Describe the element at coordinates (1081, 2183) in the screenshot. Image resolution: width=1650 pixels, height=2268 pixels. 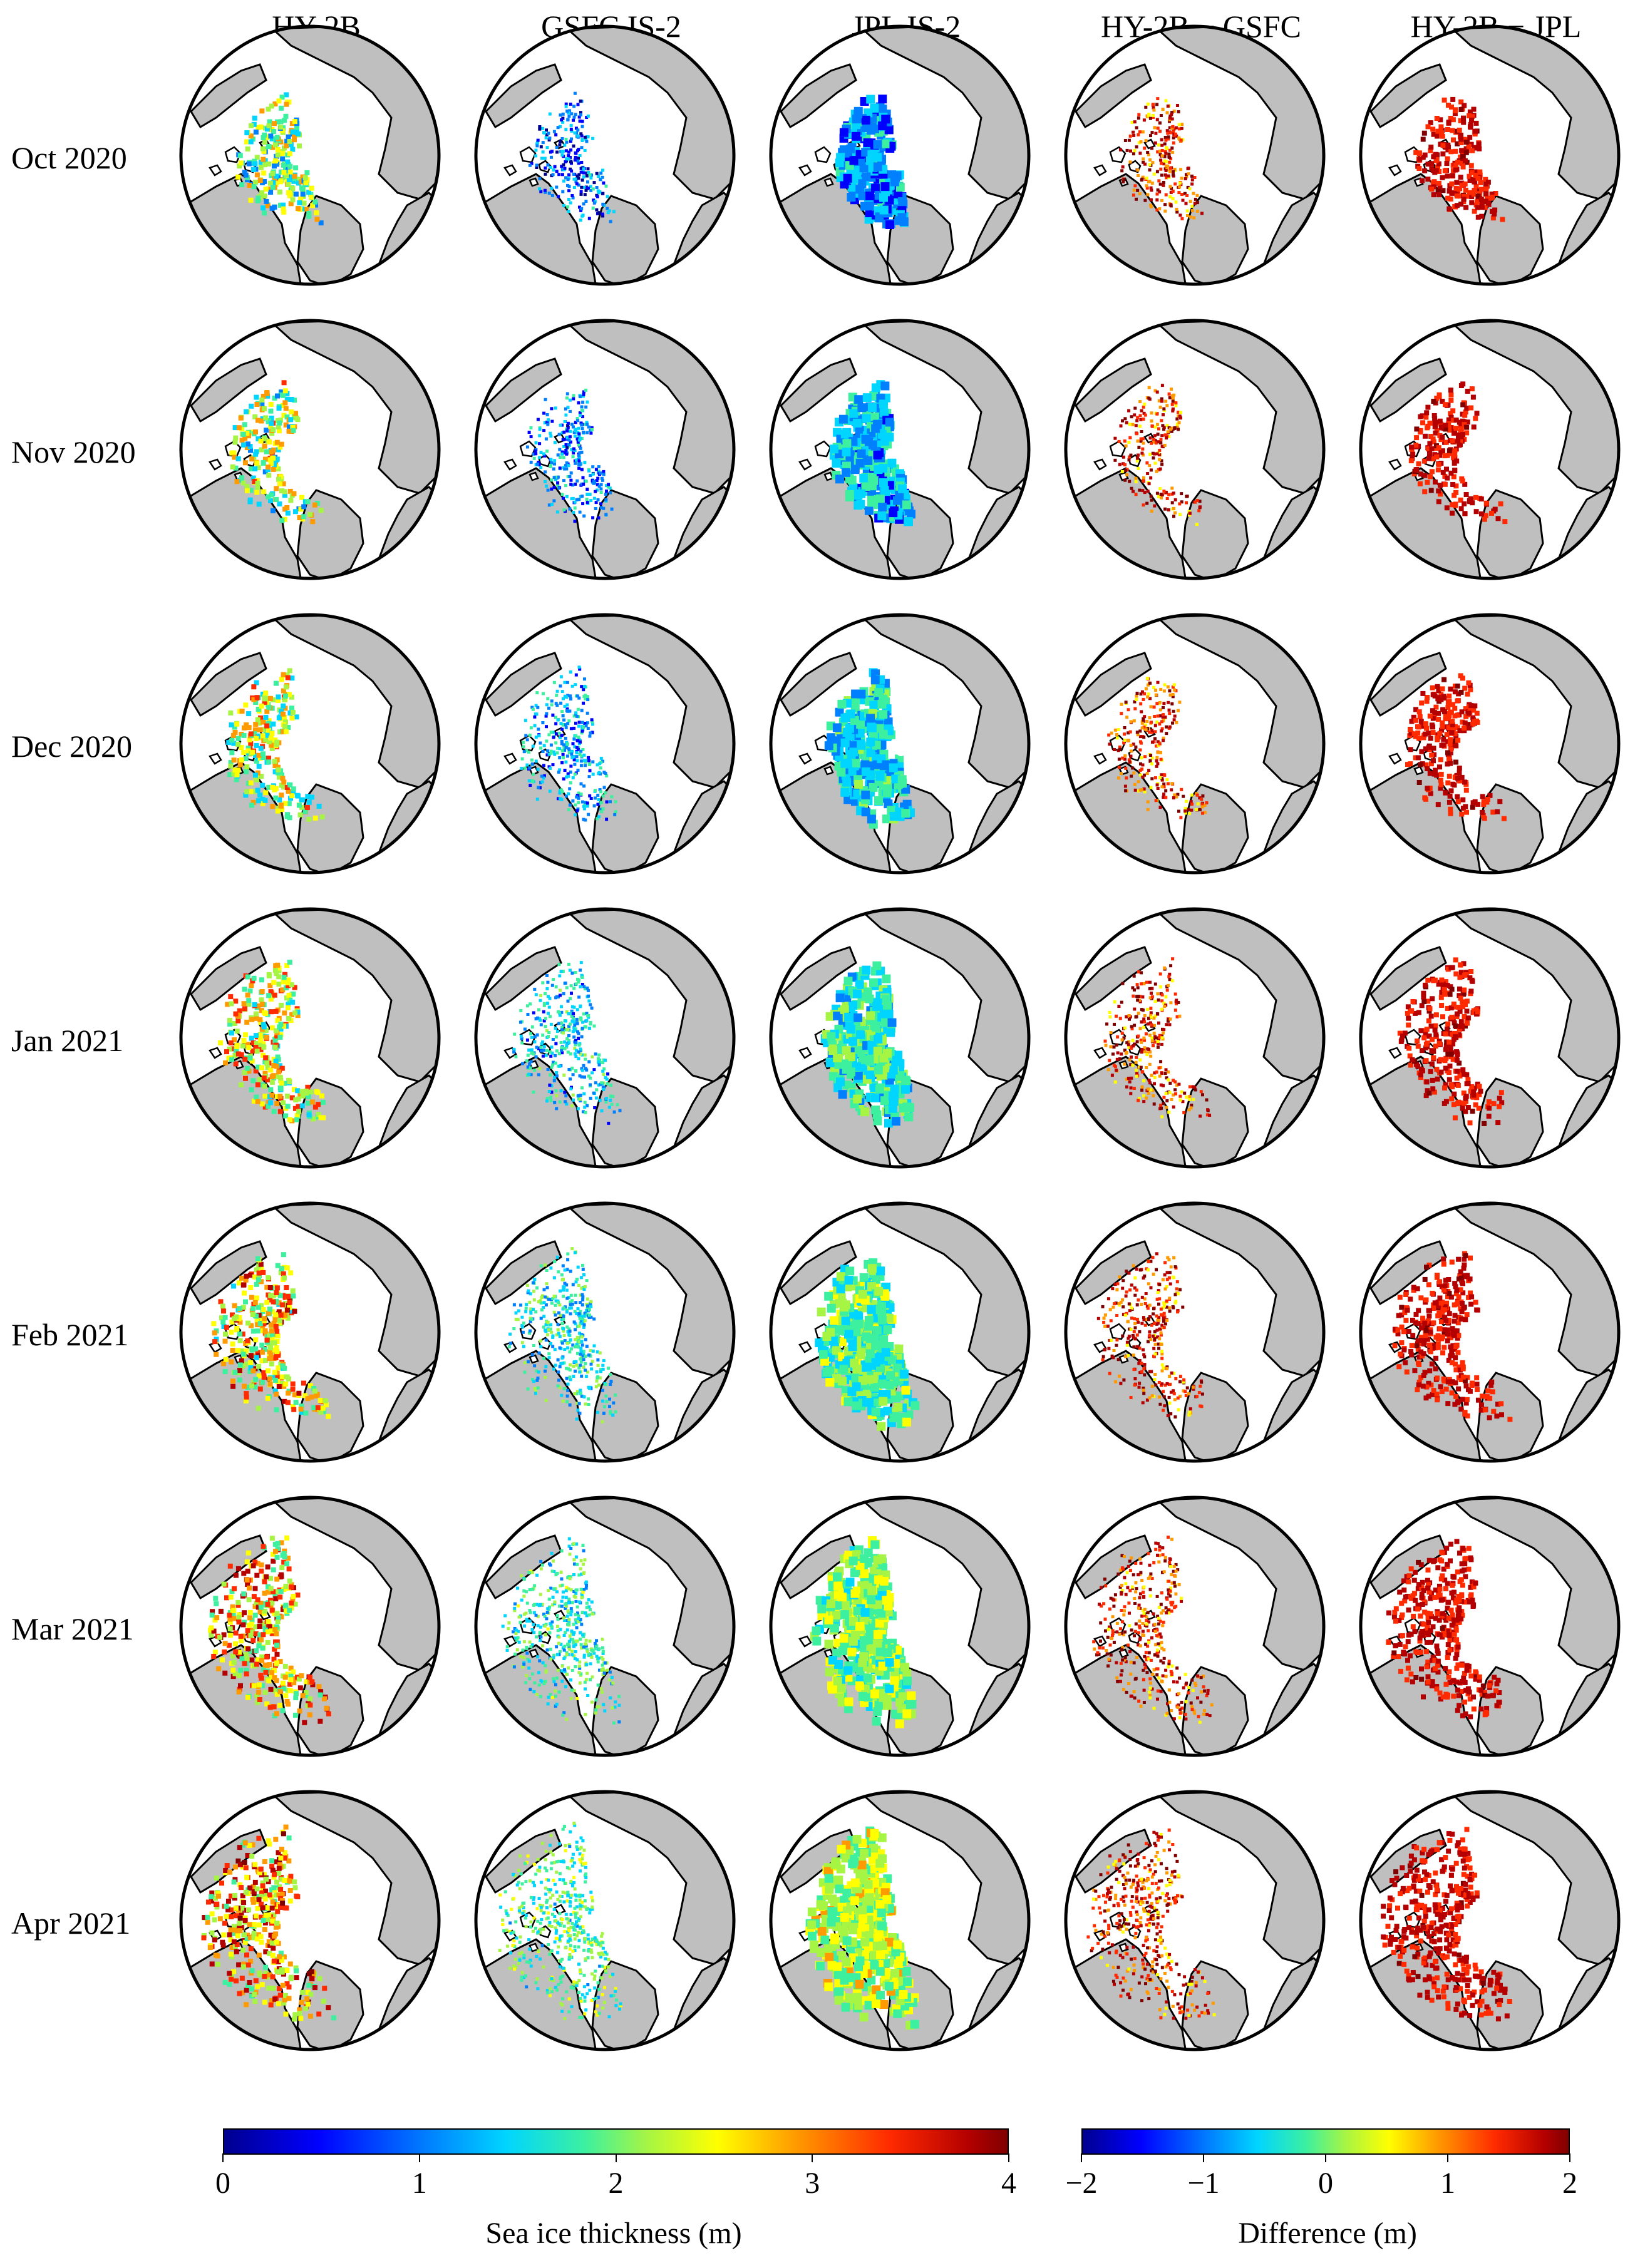
I see `difference-tick-label: −2` at that location.